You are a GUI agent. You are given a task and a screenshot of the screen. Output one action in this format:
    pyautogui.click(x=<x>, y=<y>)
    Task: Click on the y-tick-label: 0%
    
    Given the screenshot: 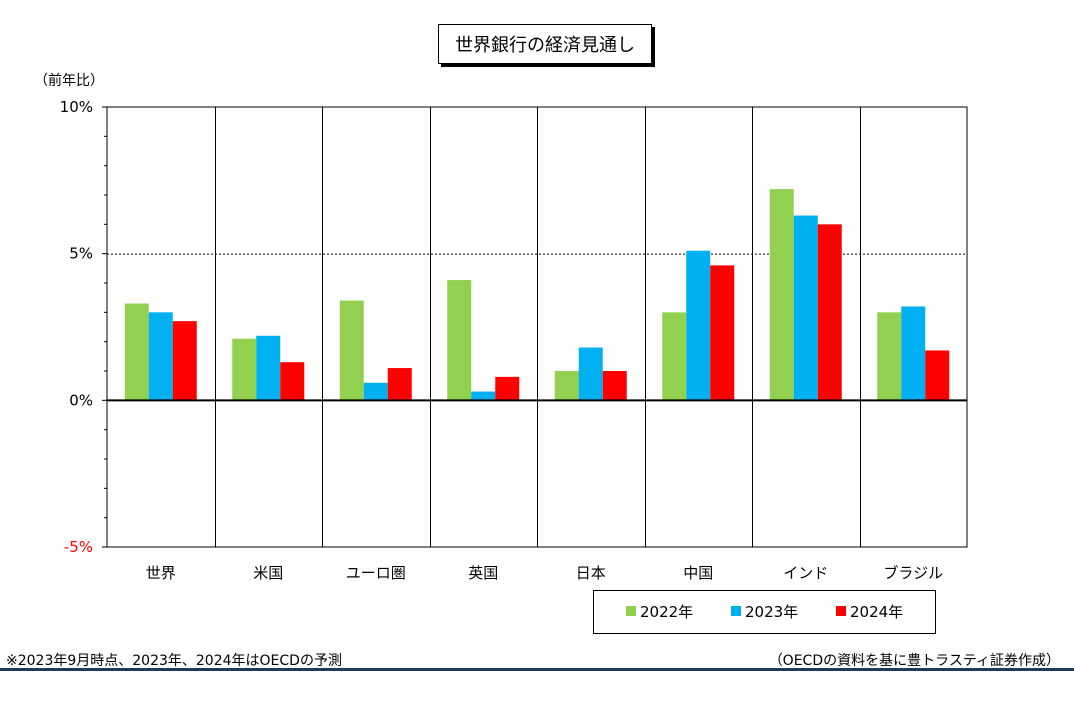 What is the action you would take?
    pyautogui.click(x=81, y=400)
    